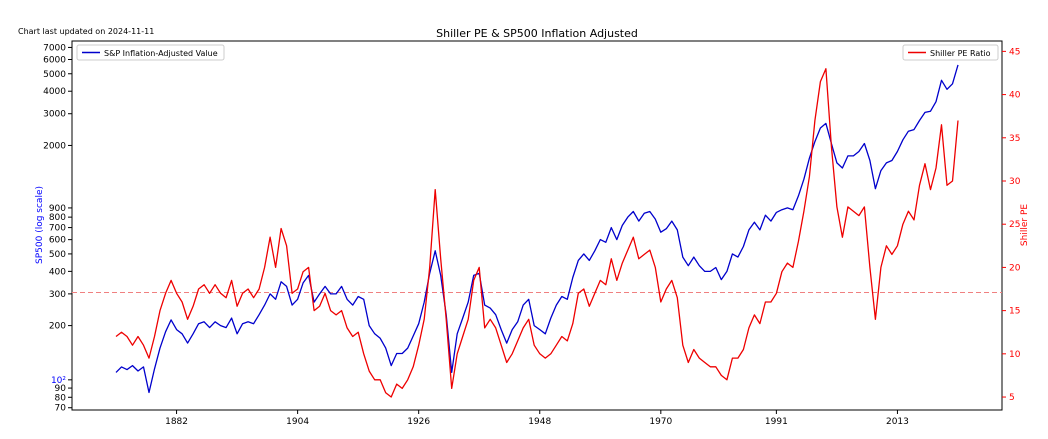 The height and width of the screenshot is (439, 1048). Describe the element at coordinates (57, 255) in the screenshot. I see `left-tick-label: 500` at that location.